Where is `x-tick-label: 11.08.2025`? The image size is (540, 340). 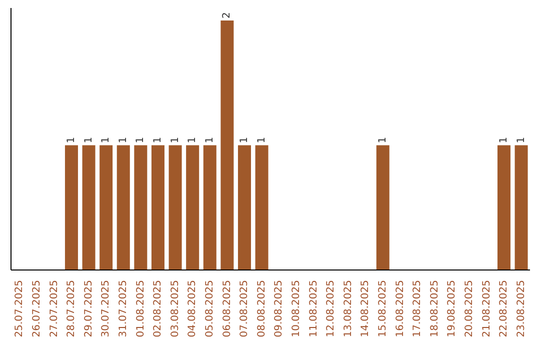
x-tick-label: 11.08.2025 is located at coordinates (314, 309).